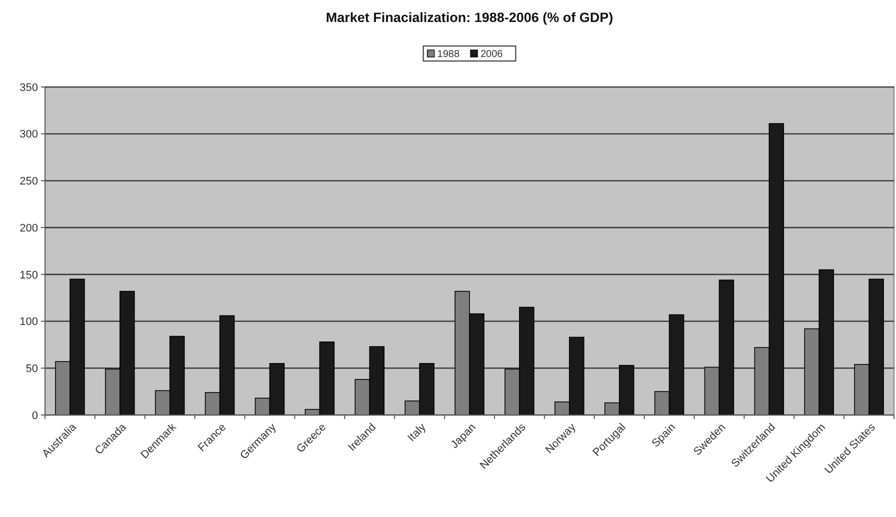 The width and height of the screenshot is (896, 517). I want to click on x-tick-label: Italy, so click(417, 432).